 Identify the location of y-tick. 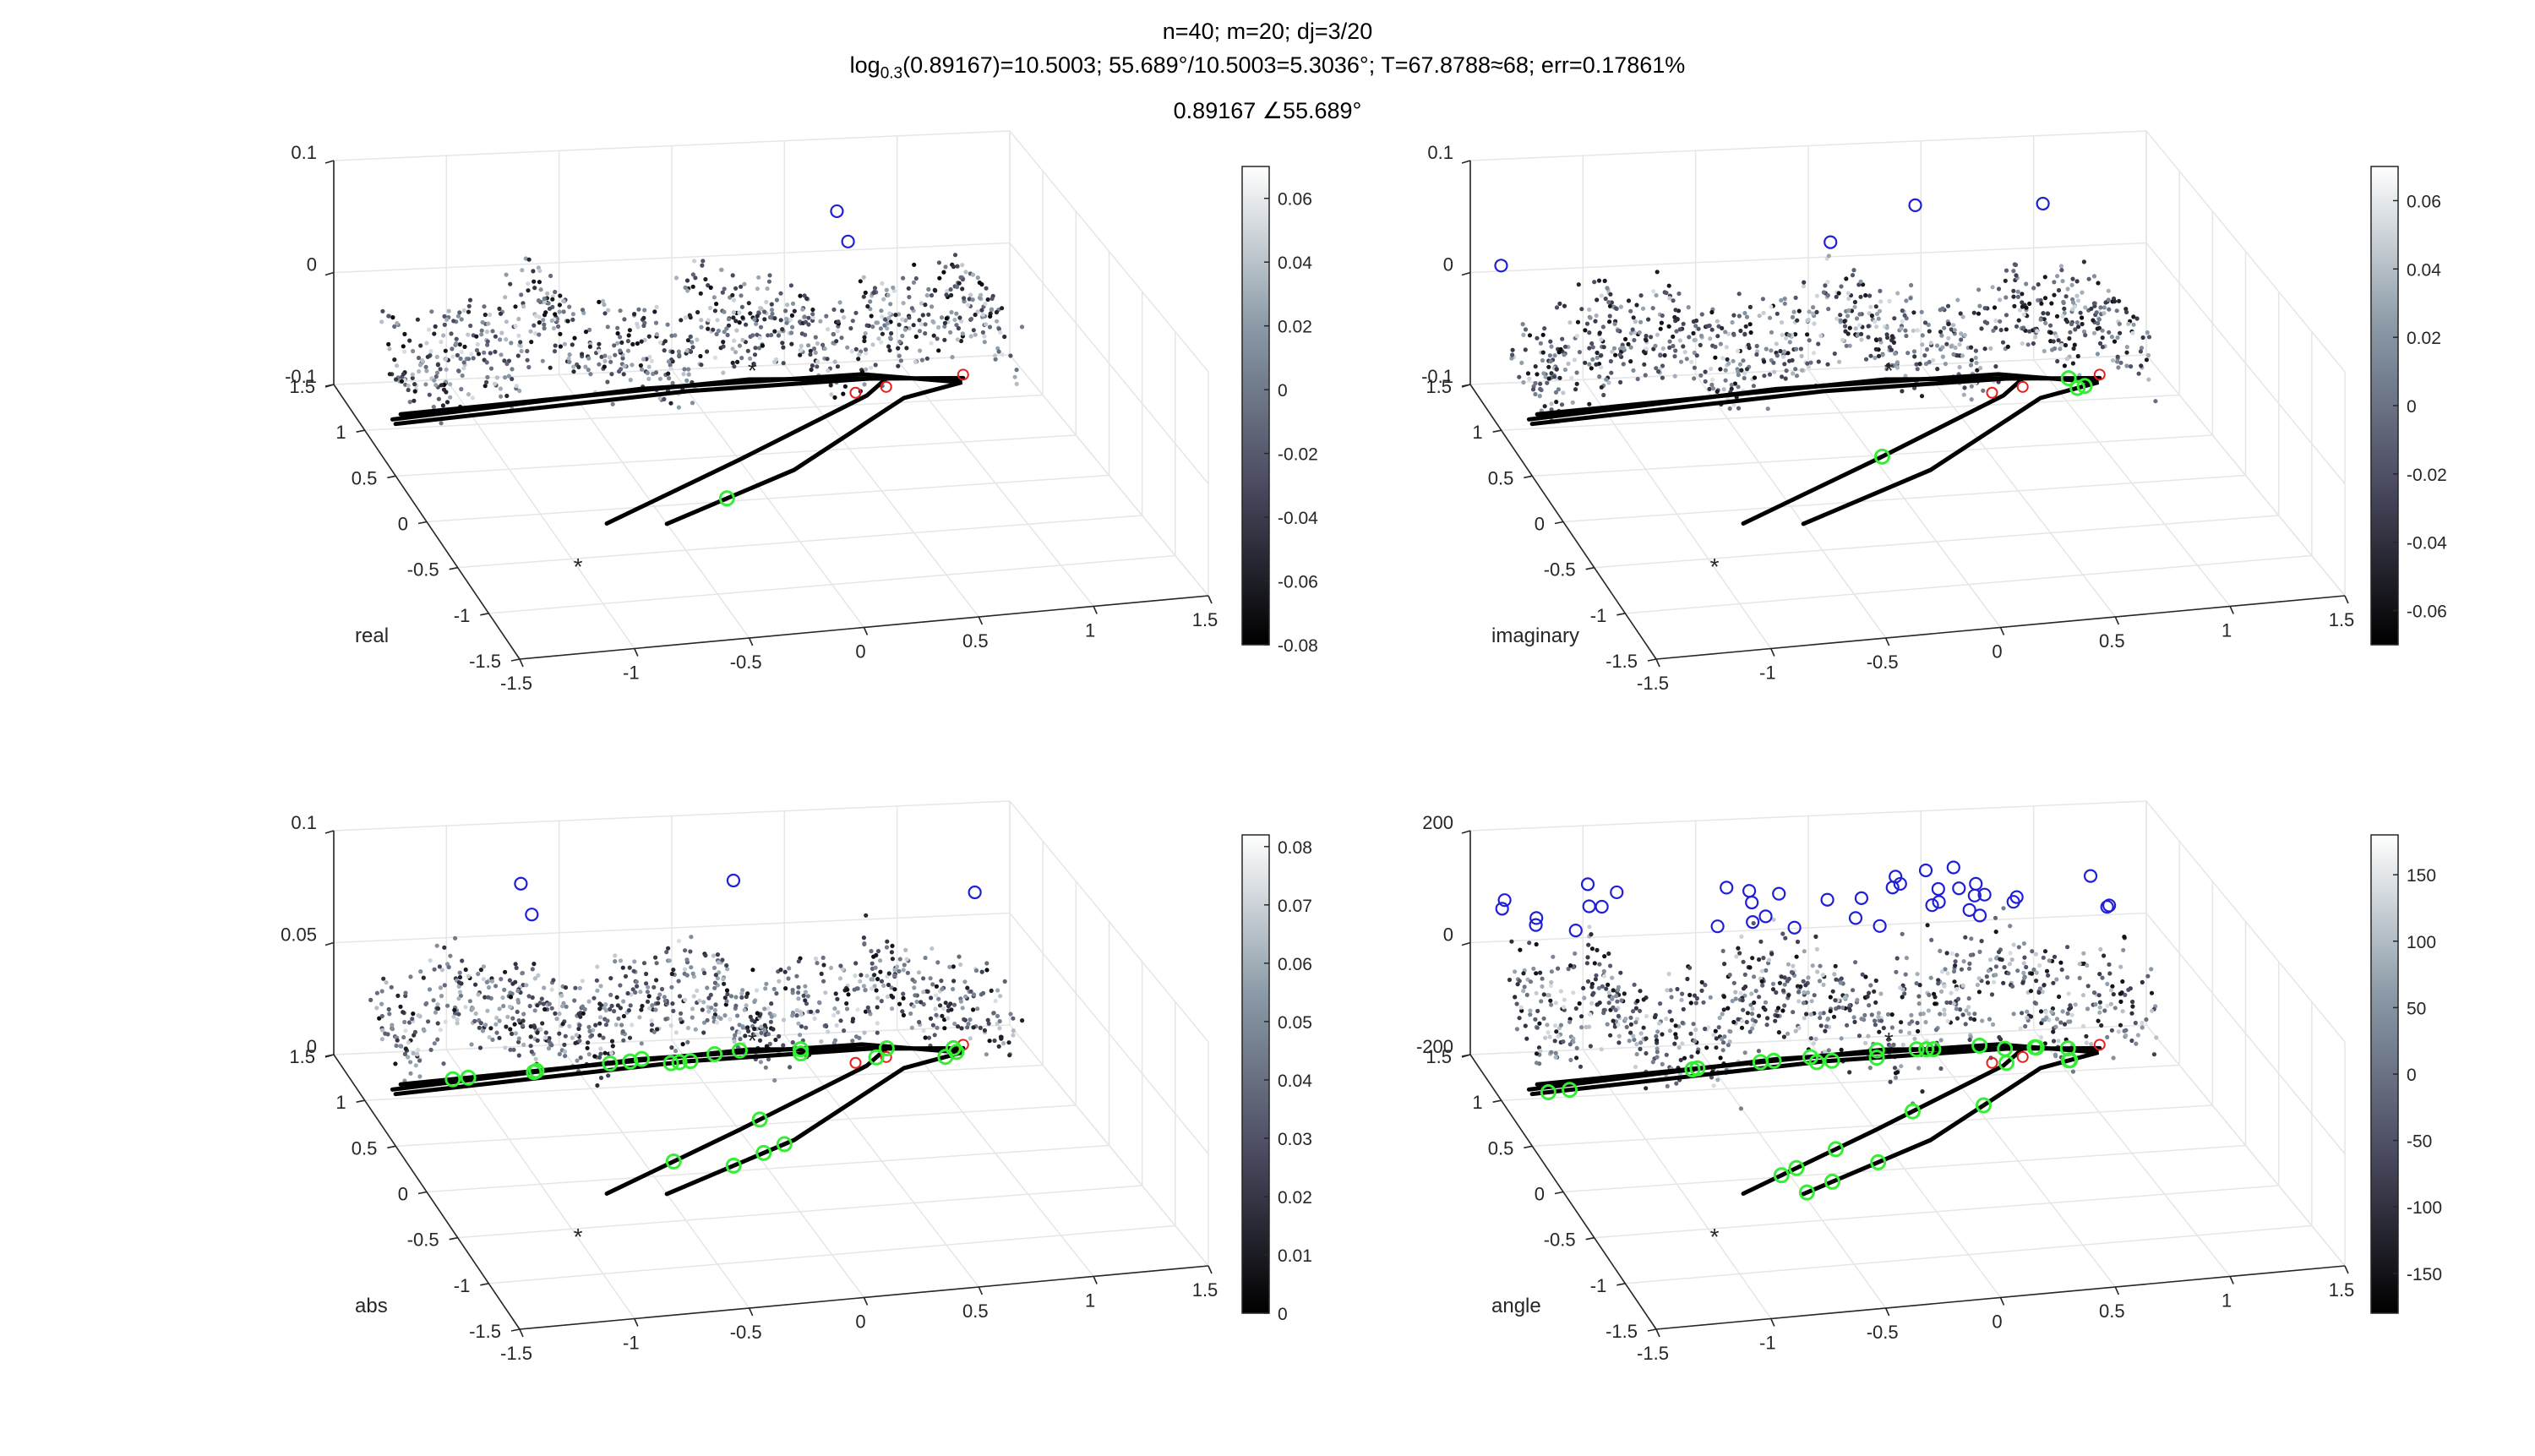
(1621, 1284).